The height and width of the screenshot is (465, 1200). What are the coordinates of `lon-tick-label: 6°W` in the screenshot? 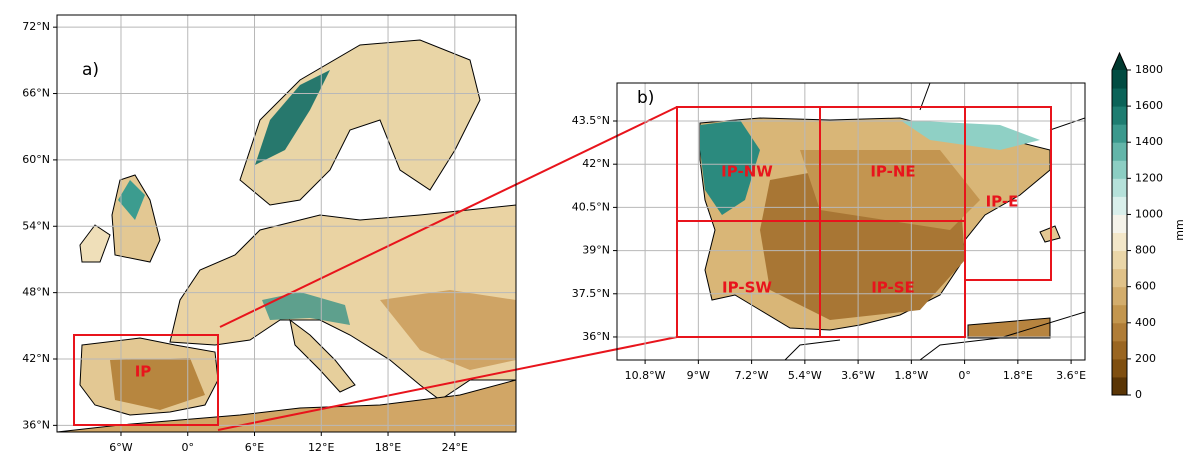 It's located at (120, 447).